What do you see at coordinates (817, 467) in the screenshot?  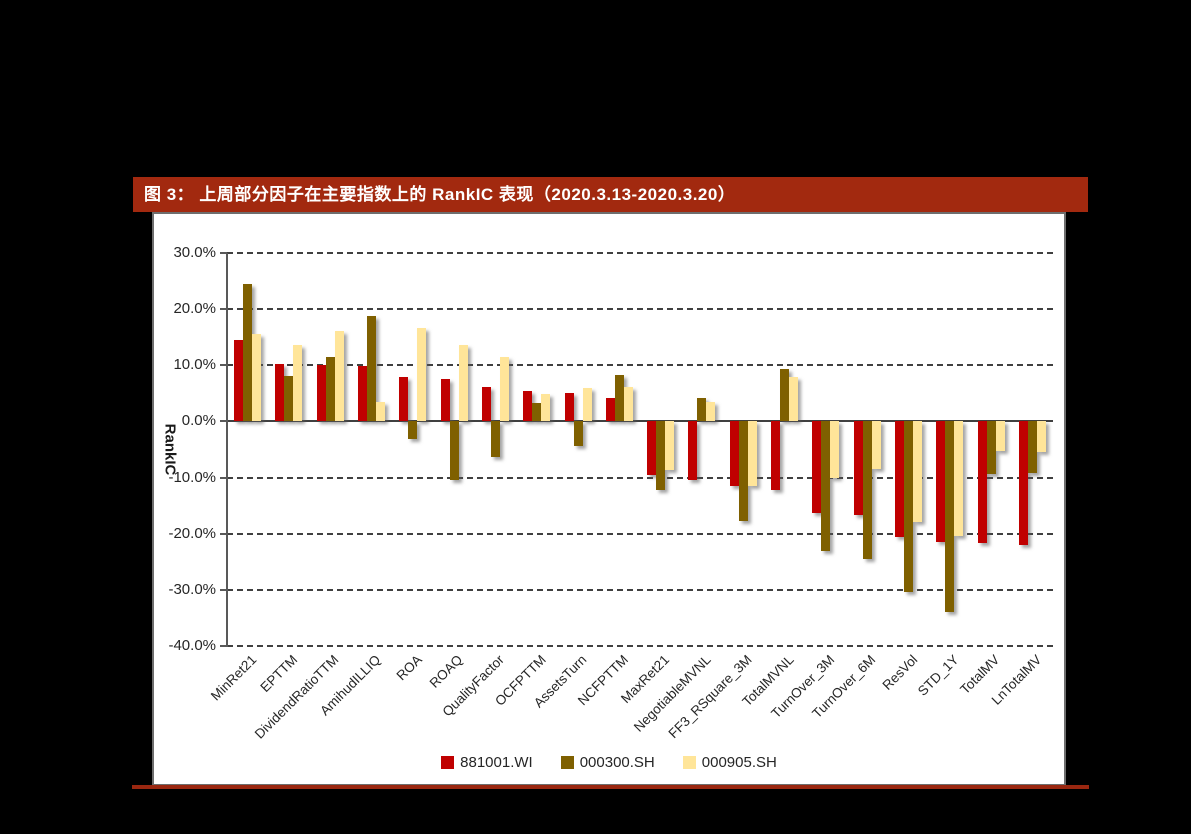 I see `bar-881001.WI-TurnOver_3M` at bounding box center [817, 467].